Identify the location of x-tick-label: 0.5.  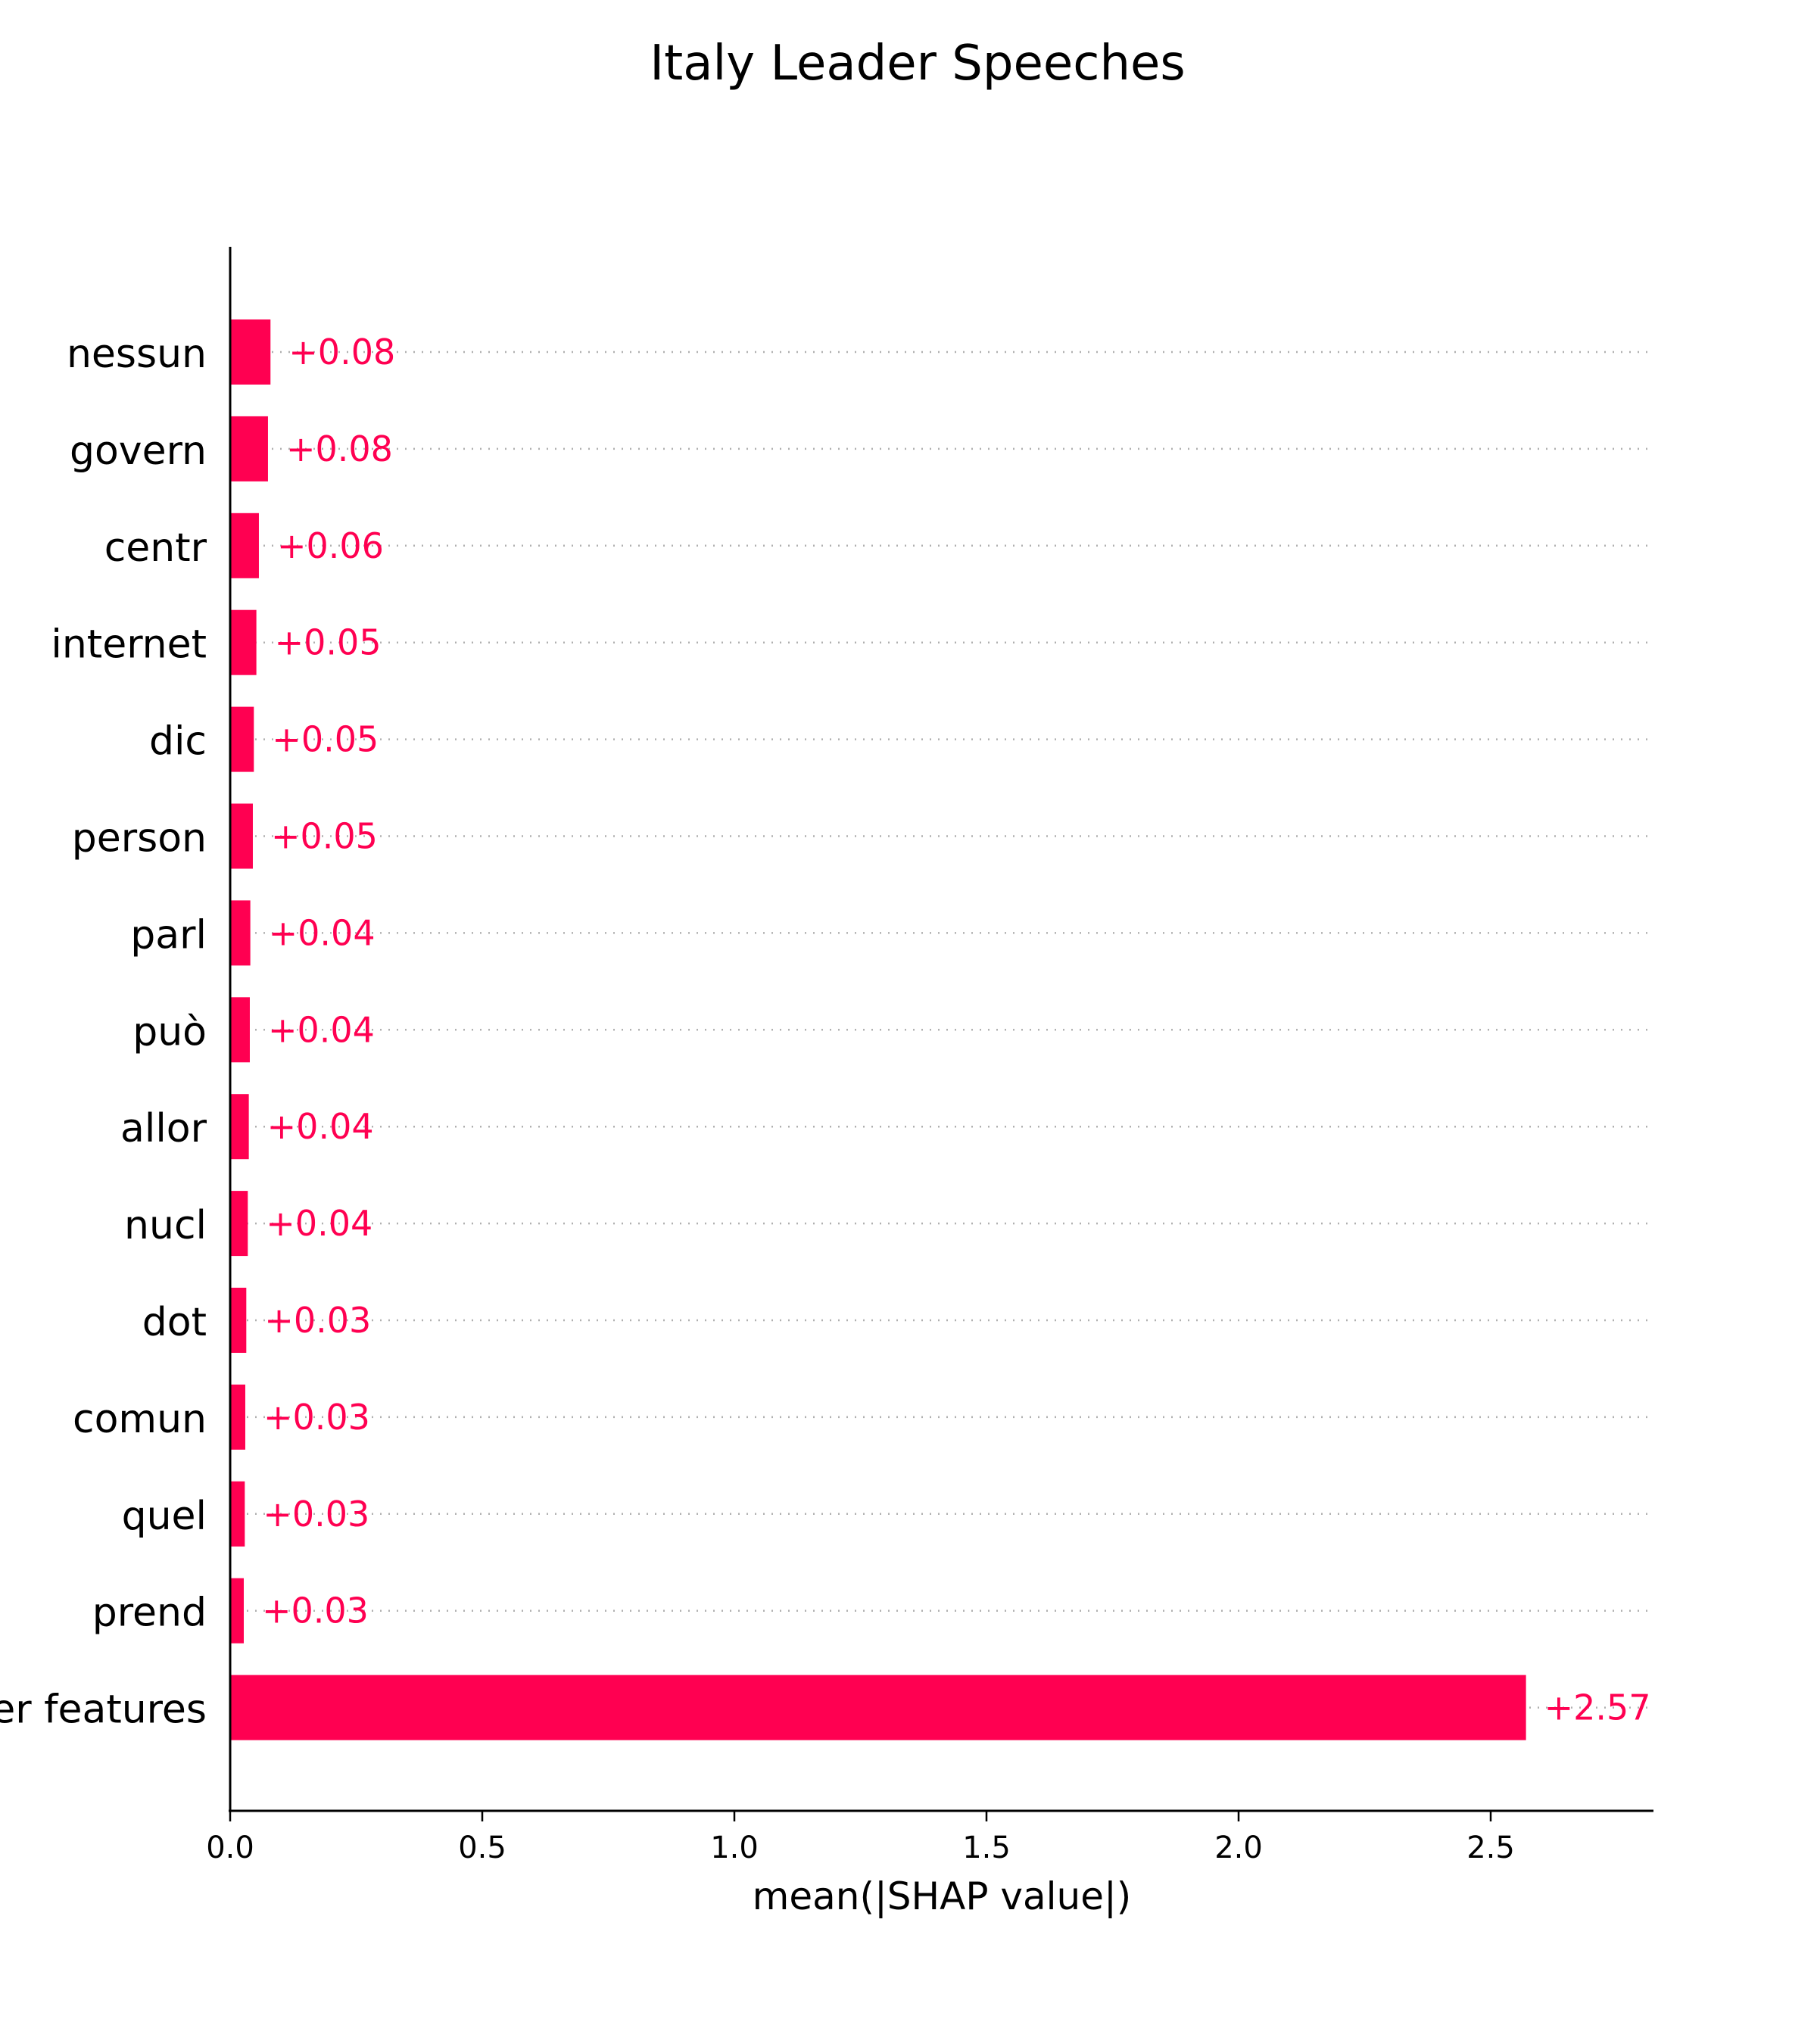
(482, 1848).